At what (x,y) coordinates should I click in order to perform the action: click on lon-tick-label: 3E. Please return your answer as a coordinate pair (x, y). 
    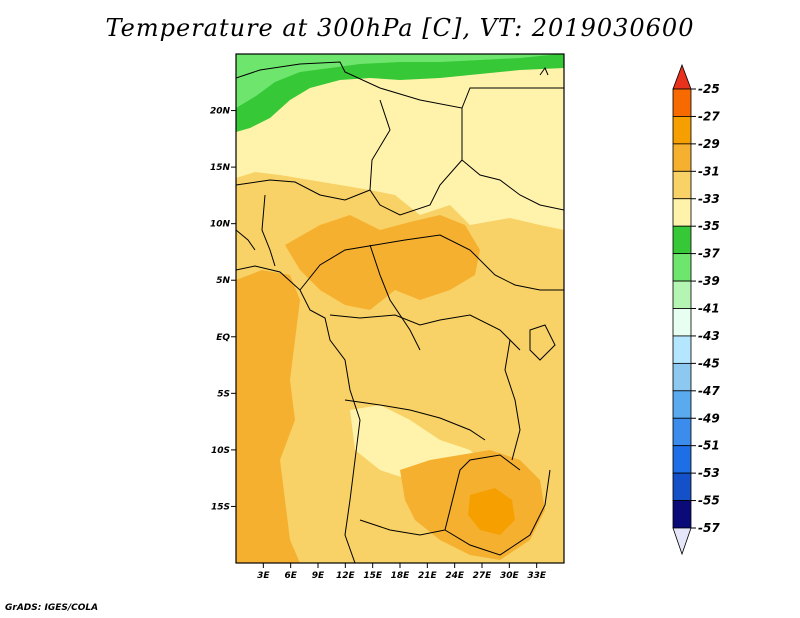
    Looking at the image, I should click on (263, 576).